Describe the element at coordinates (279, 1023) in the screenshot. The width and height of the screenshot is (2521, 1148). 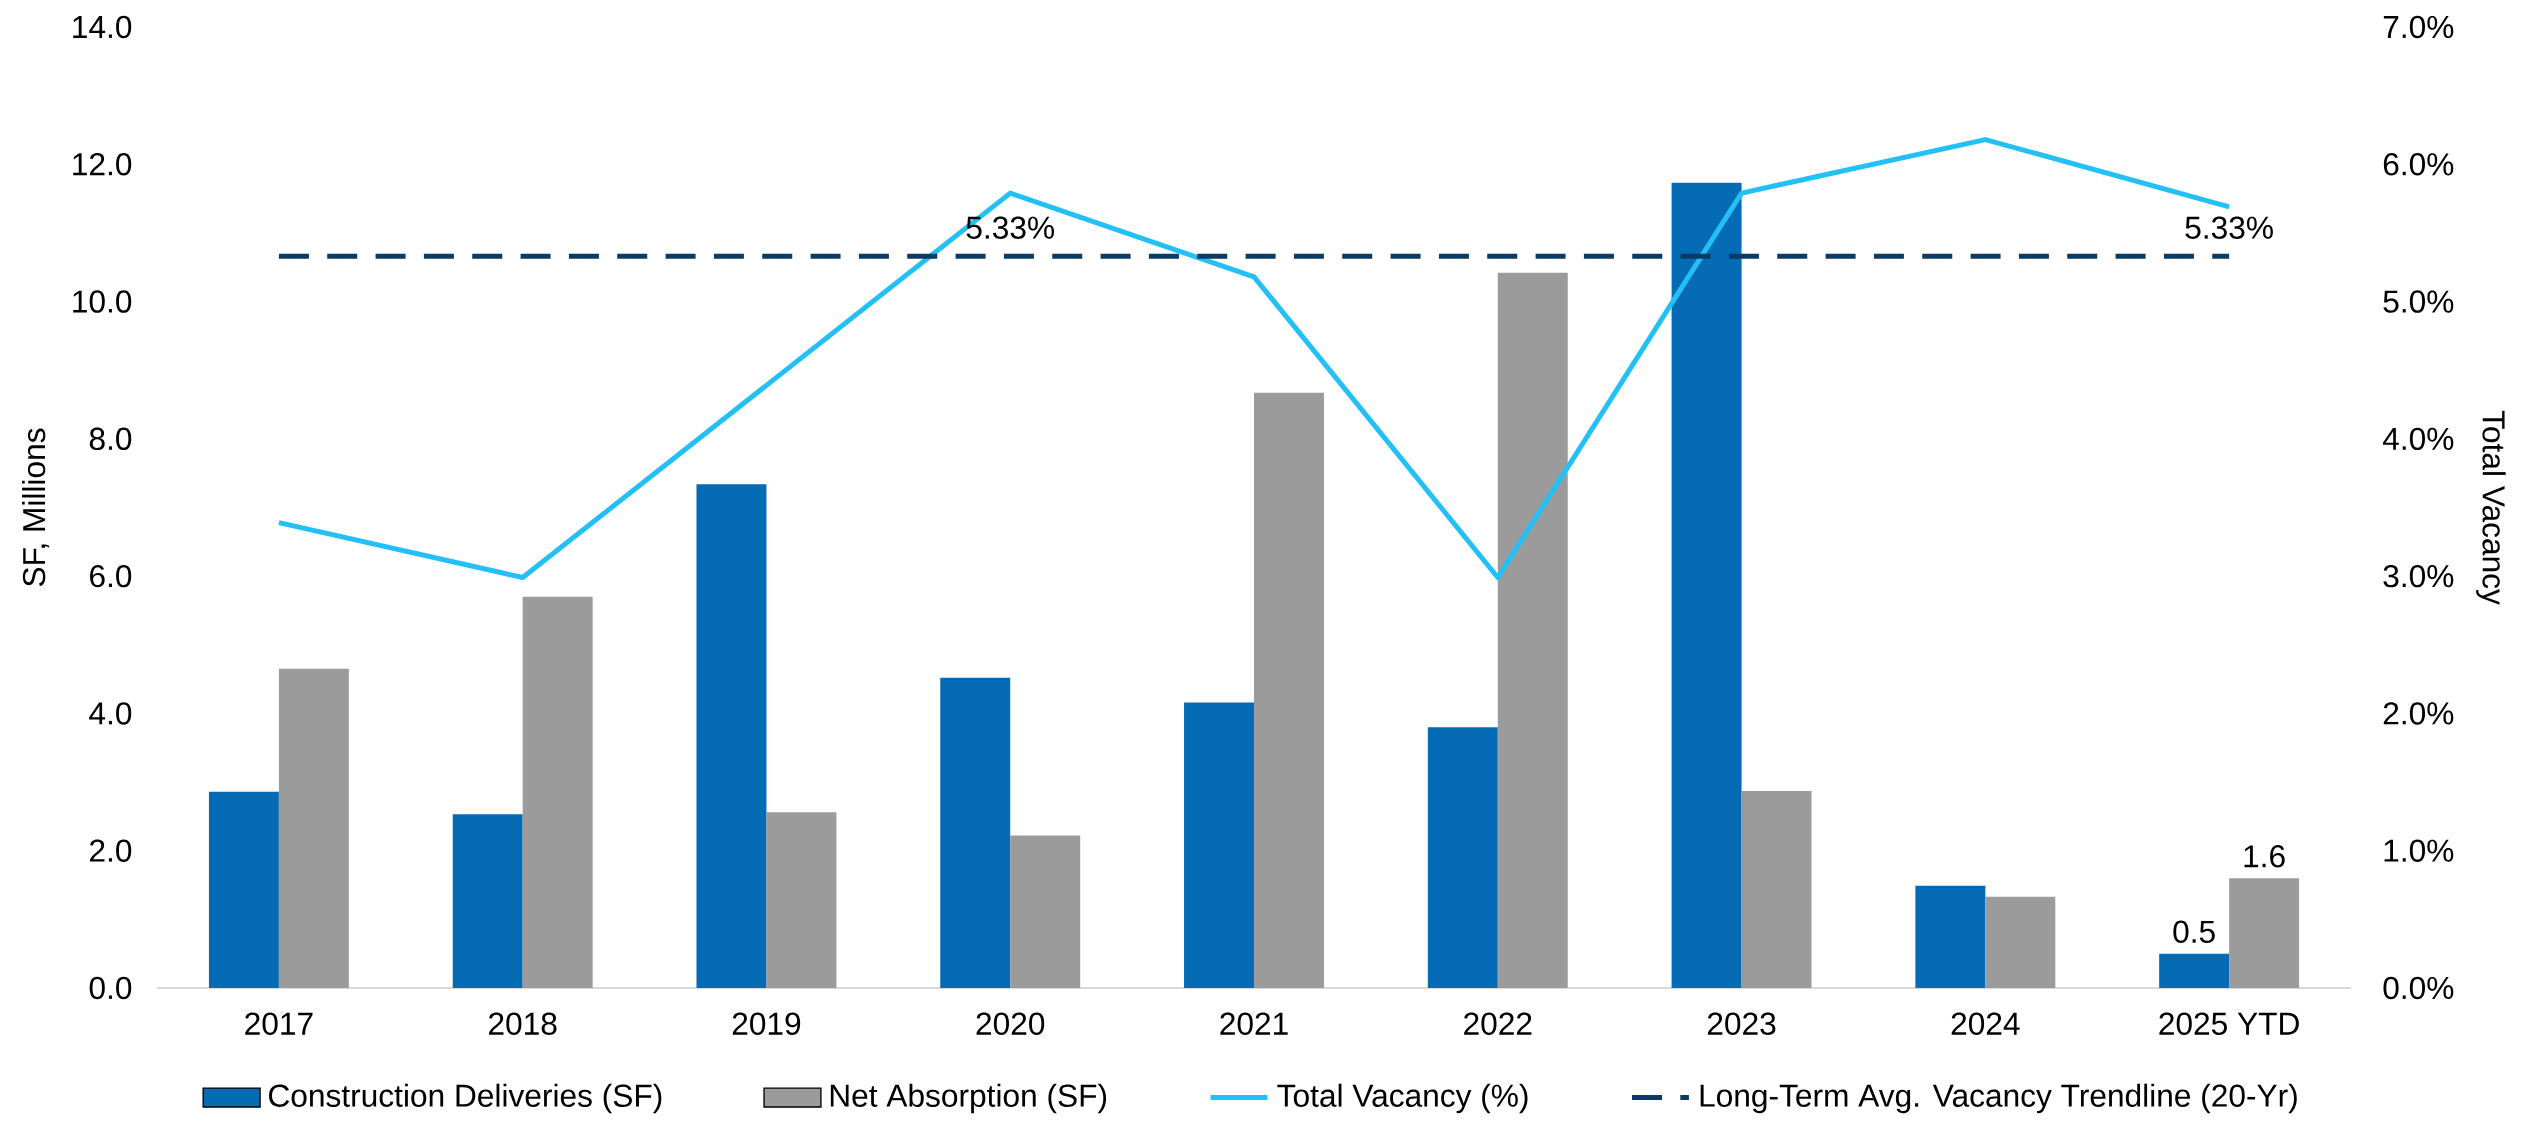
I see `x-tick-label: 2017` at that location.